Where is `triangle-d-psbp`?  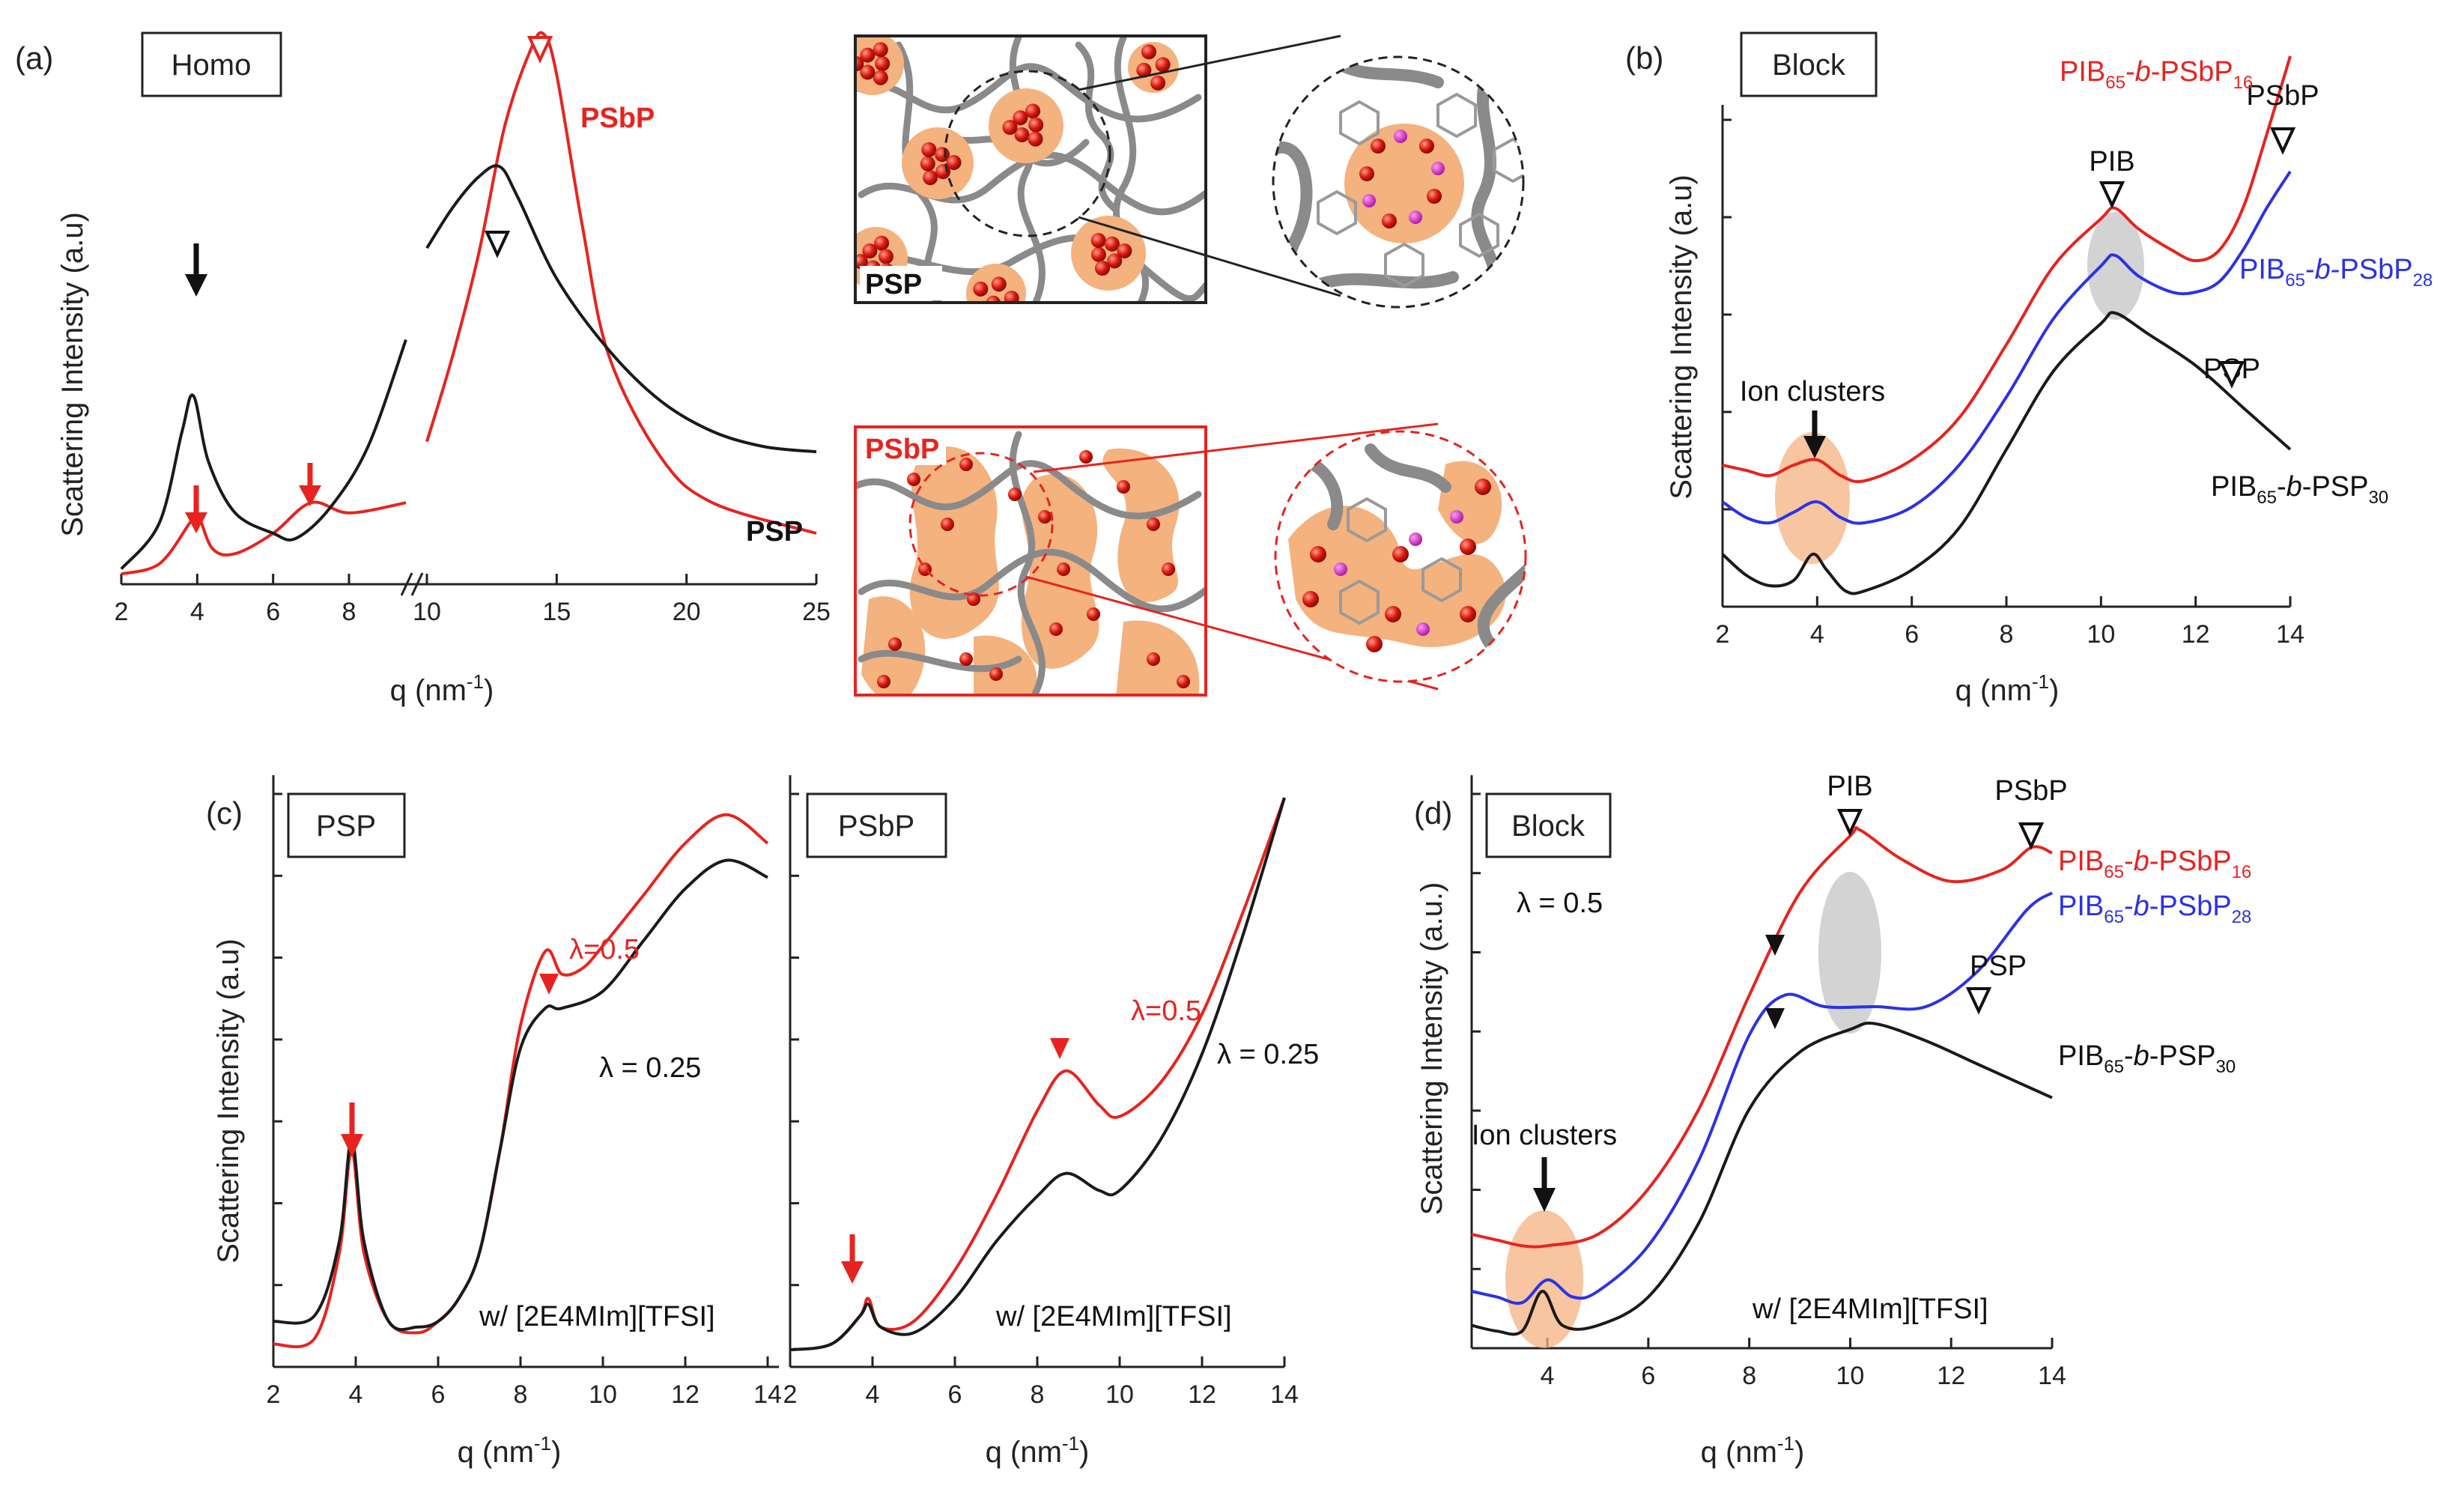
triangle-d-psbp is located at coordinates (2031, 836).